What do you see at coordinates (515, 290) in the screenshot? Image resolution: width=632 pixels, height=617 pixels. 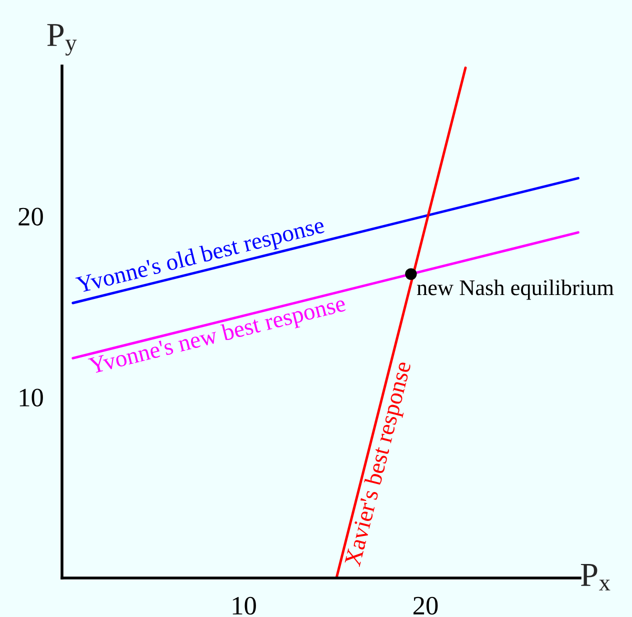 I see `annotation: new Nash equilibrium` at bounding box center [515, 290].